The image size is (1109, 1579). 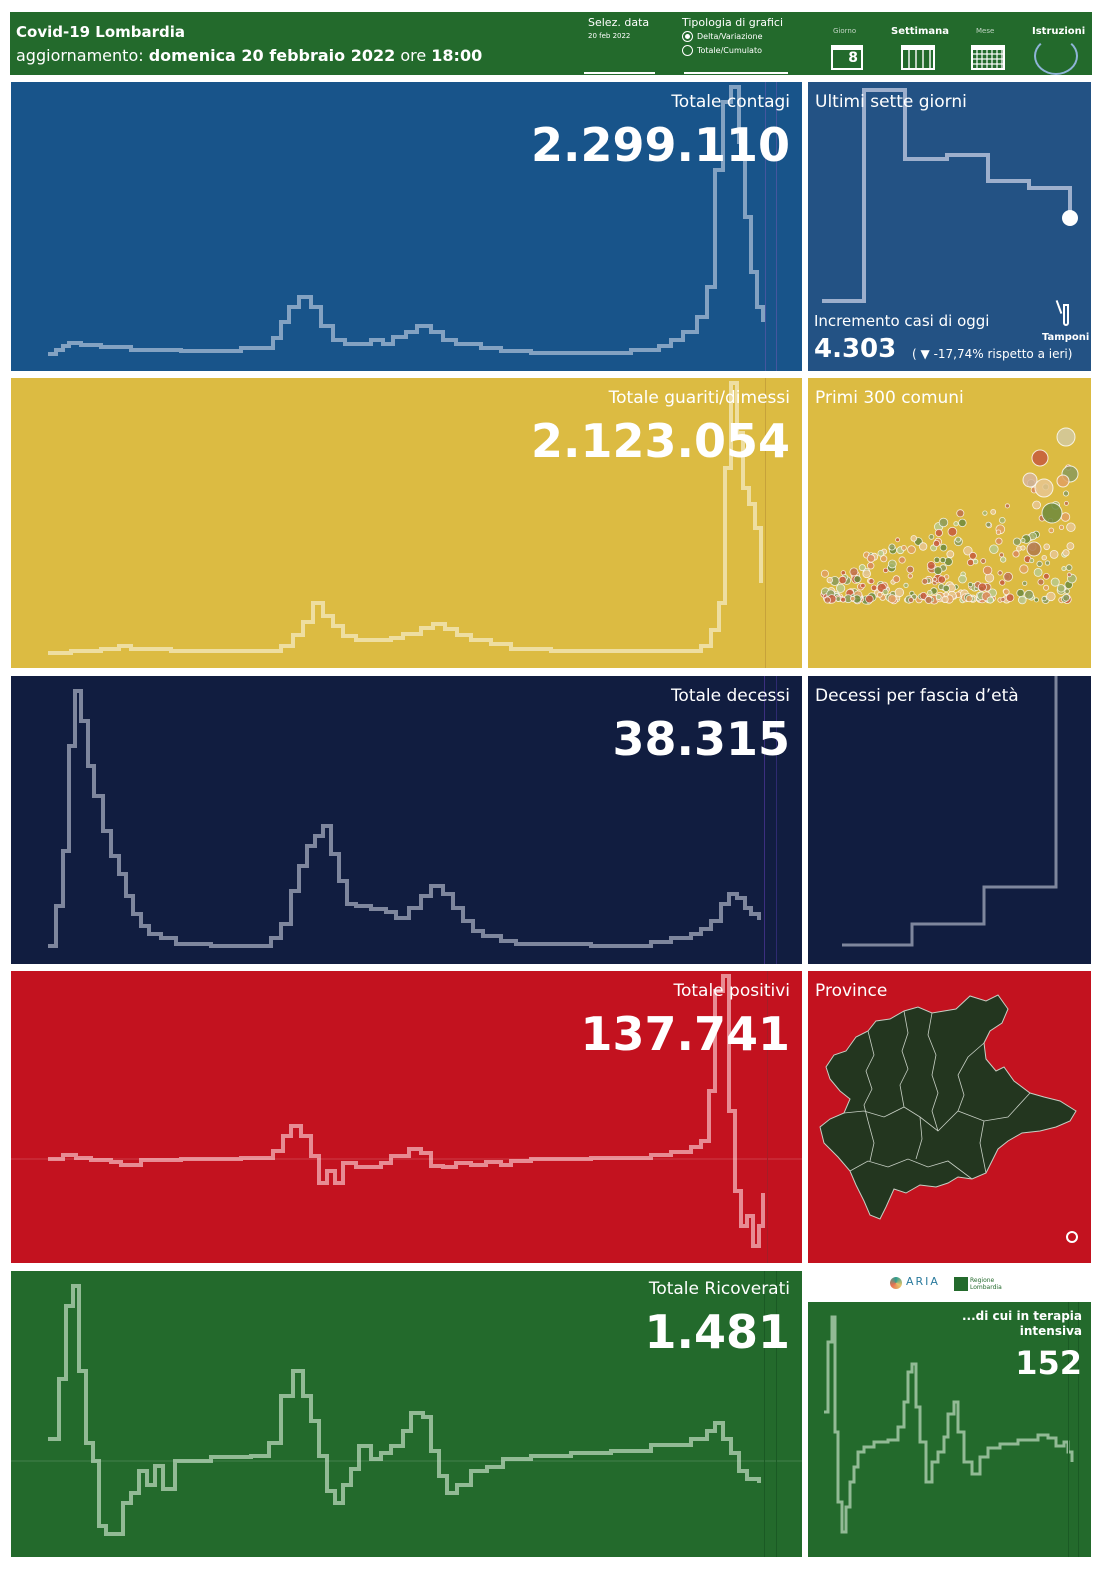 What do you see at coordinates (406, 1414) in the screenshot?
I see `ricoverati-line-chart` at bounding box center [406, 1414].